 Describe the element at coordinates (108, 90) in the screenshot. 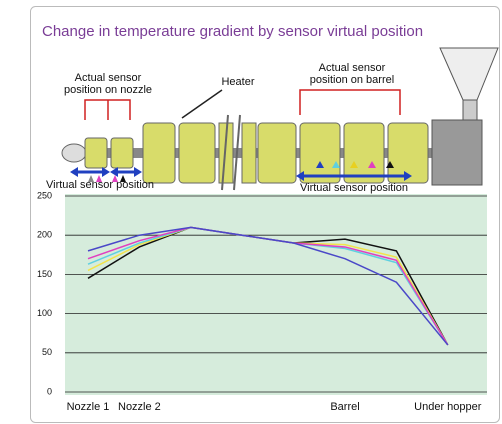

I see `label: position on nozzle` at that location.